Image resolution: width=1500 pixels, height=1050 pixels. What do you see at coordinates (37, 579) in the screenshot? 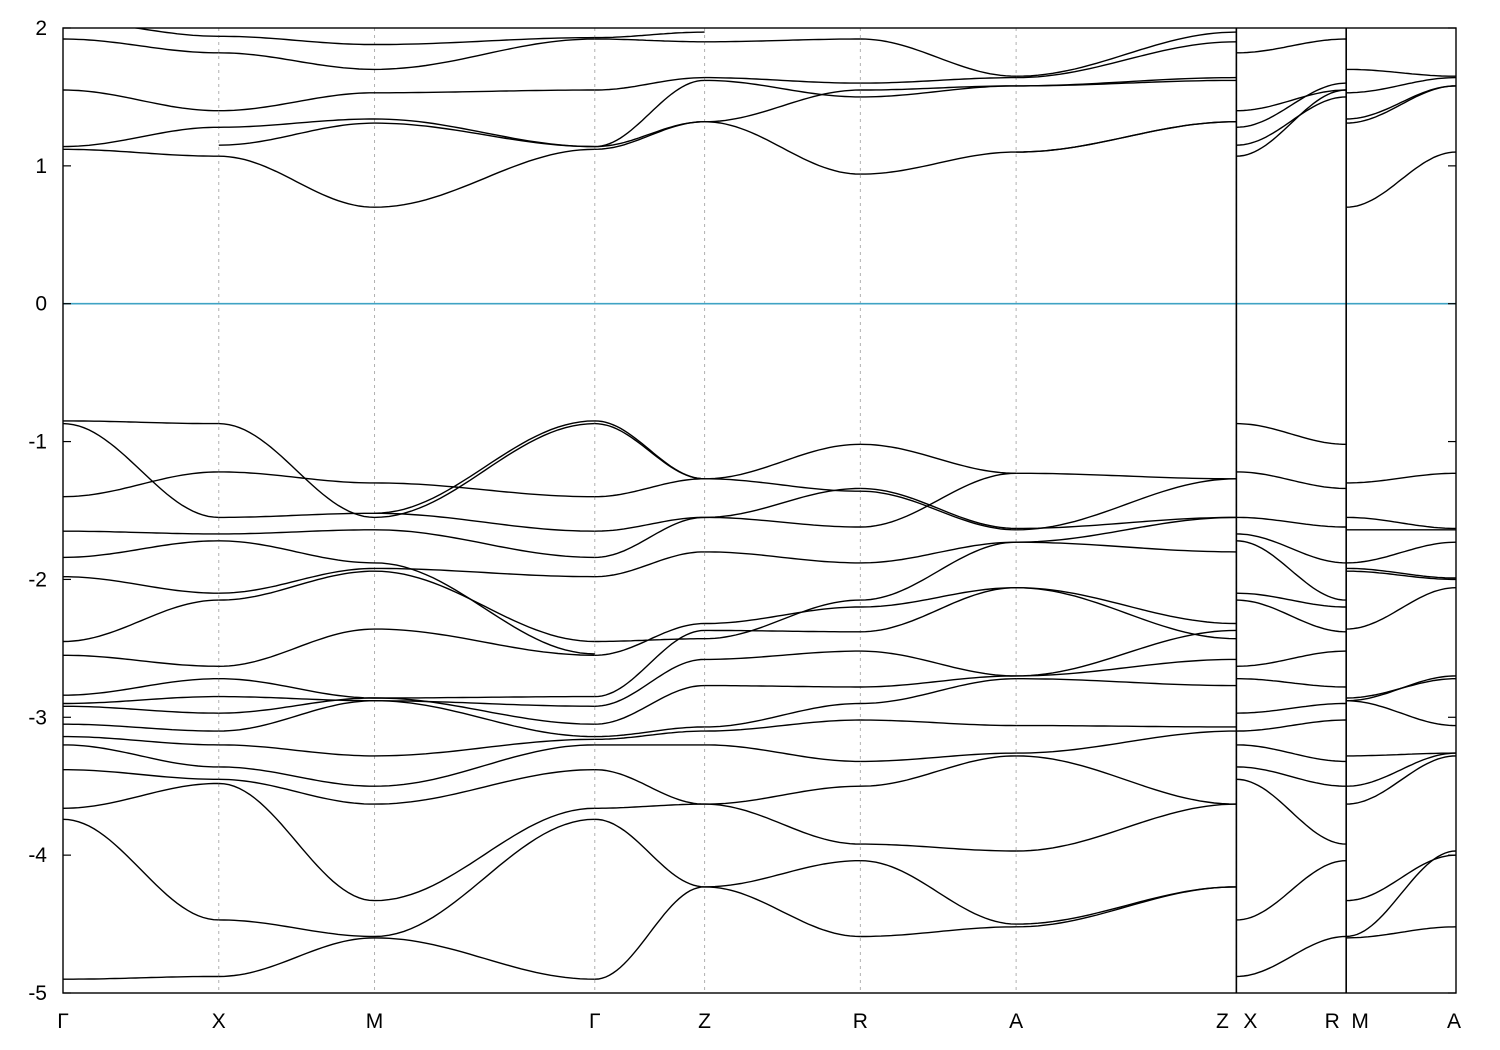
I see `y-tick-label: -2` at bounding box center [37, 579].